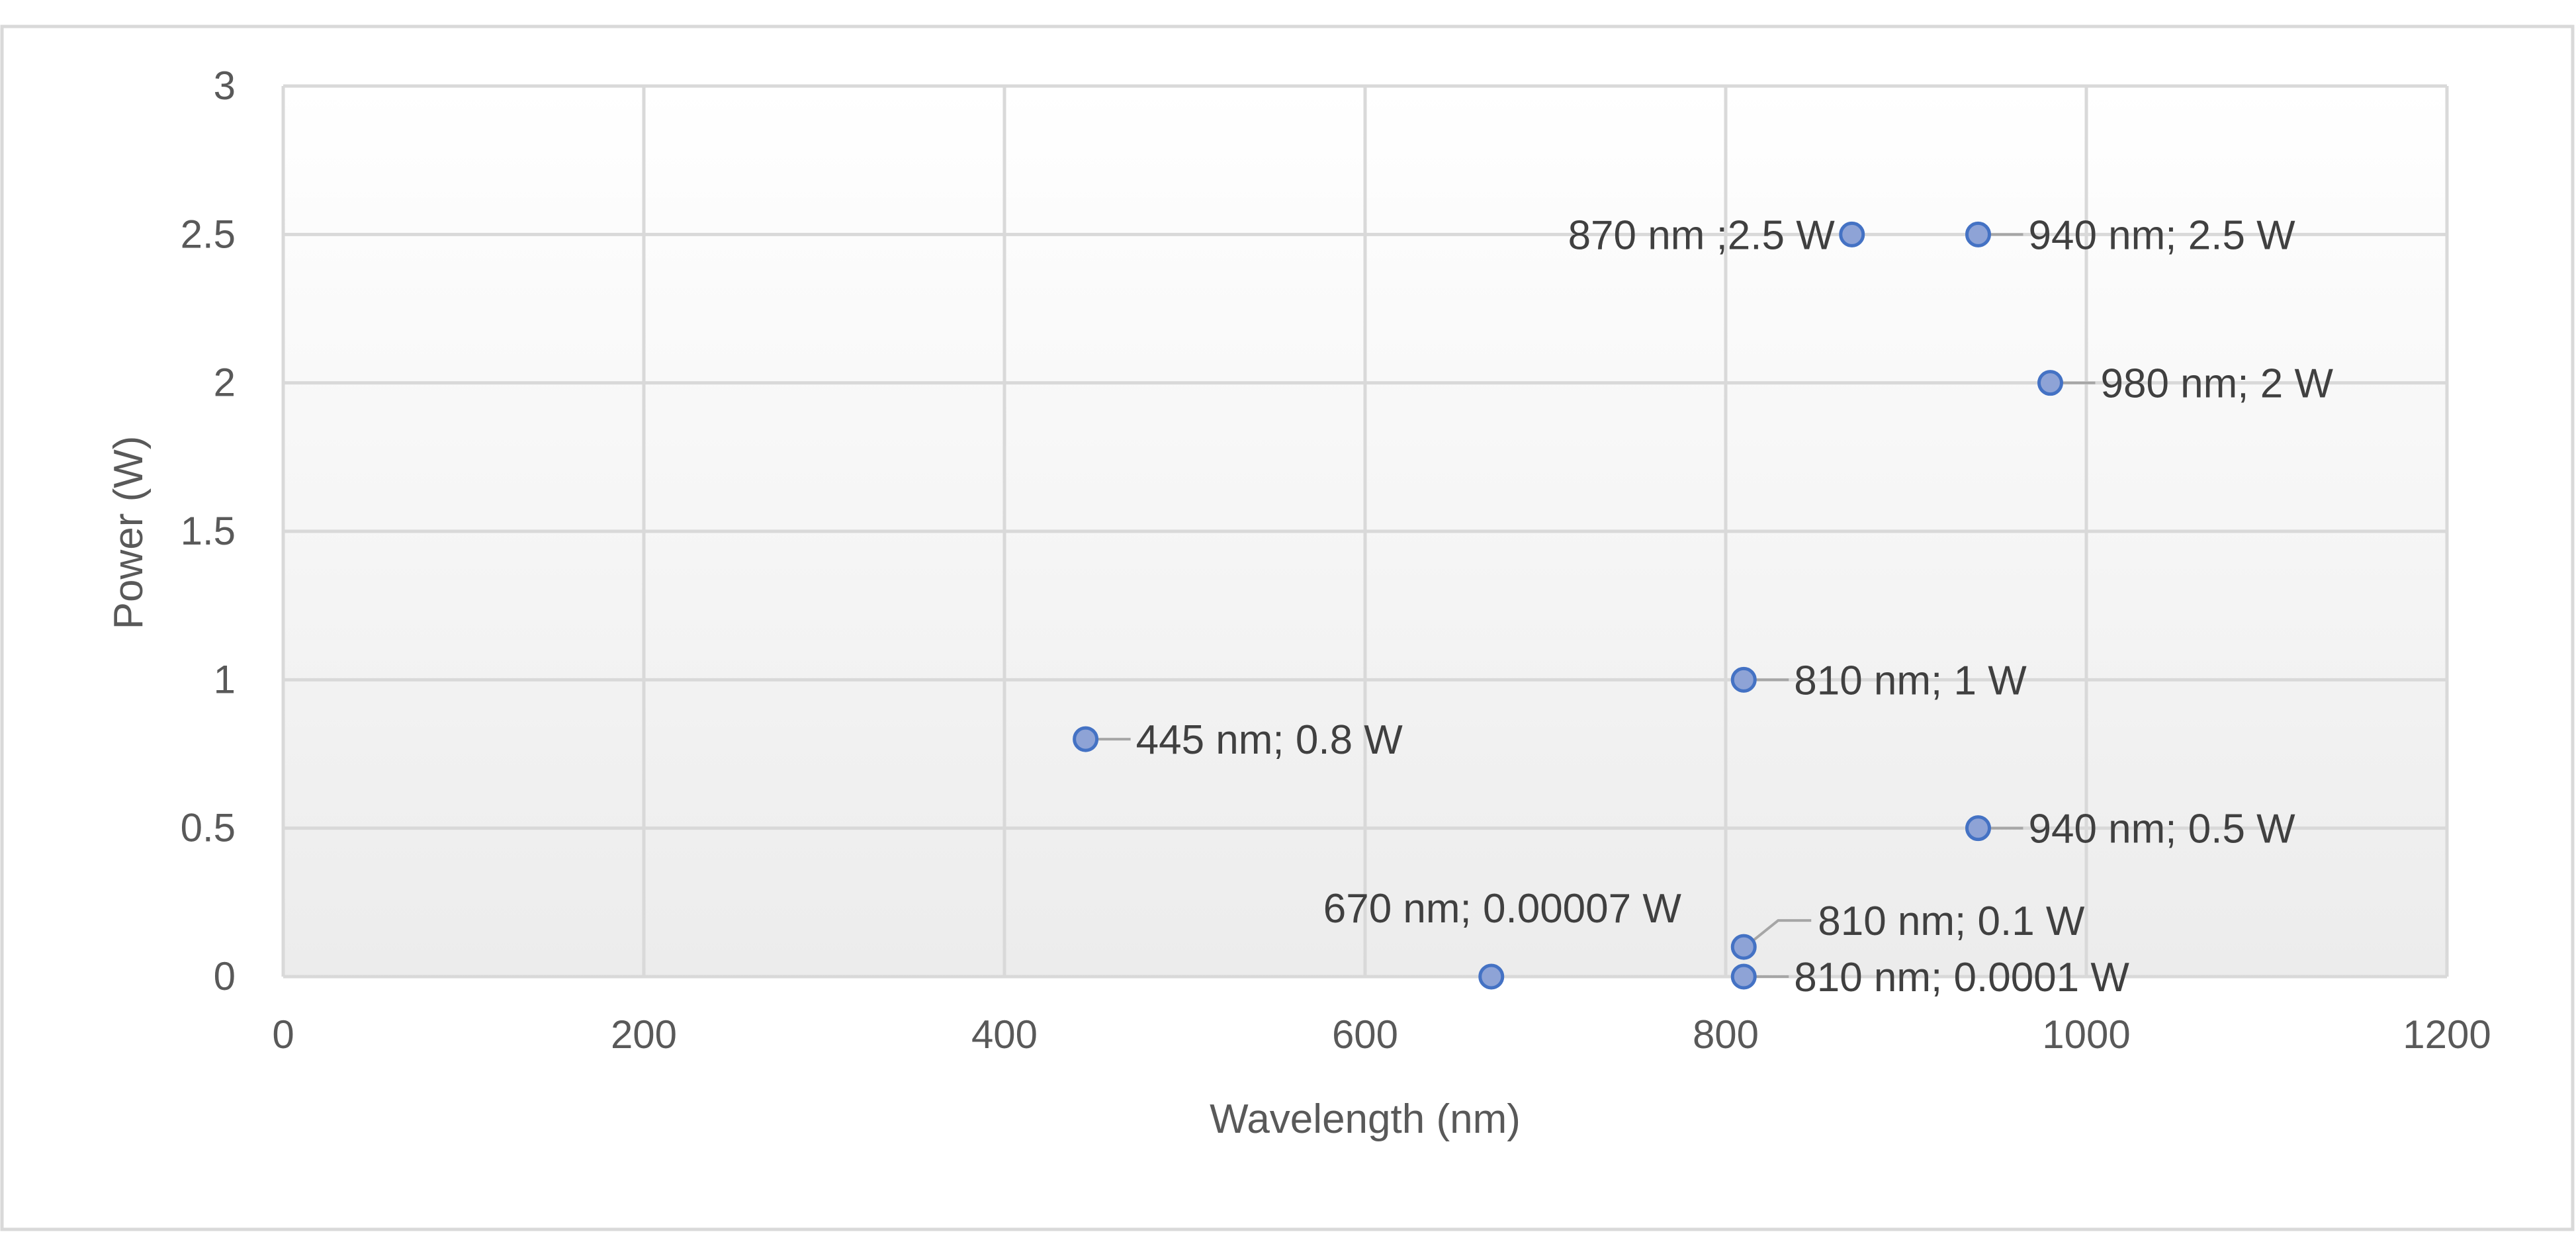 The width and height of the screenshot is (2576, 1236). I want to click on data-label: 810 nm; 1 W, so click(1910, 680).